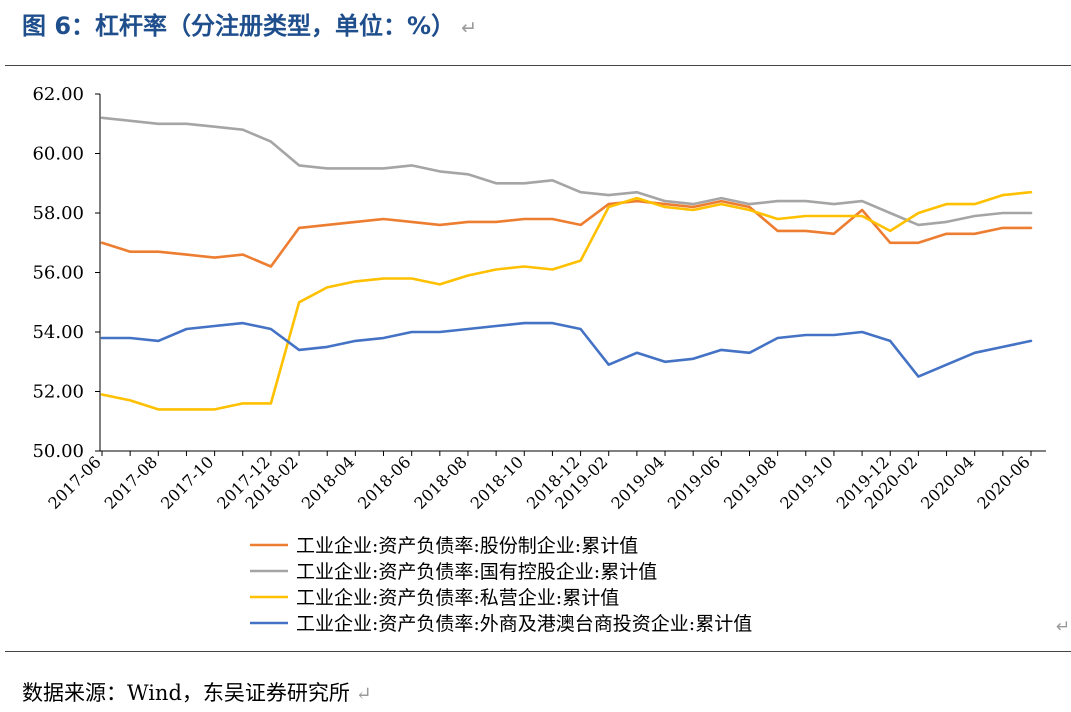 The width and height of the screenshot is (1071, 712). Describe the element at coordinates (694, 482) in the screenshot. I see `x-tick-label: 2019-06` at that location.